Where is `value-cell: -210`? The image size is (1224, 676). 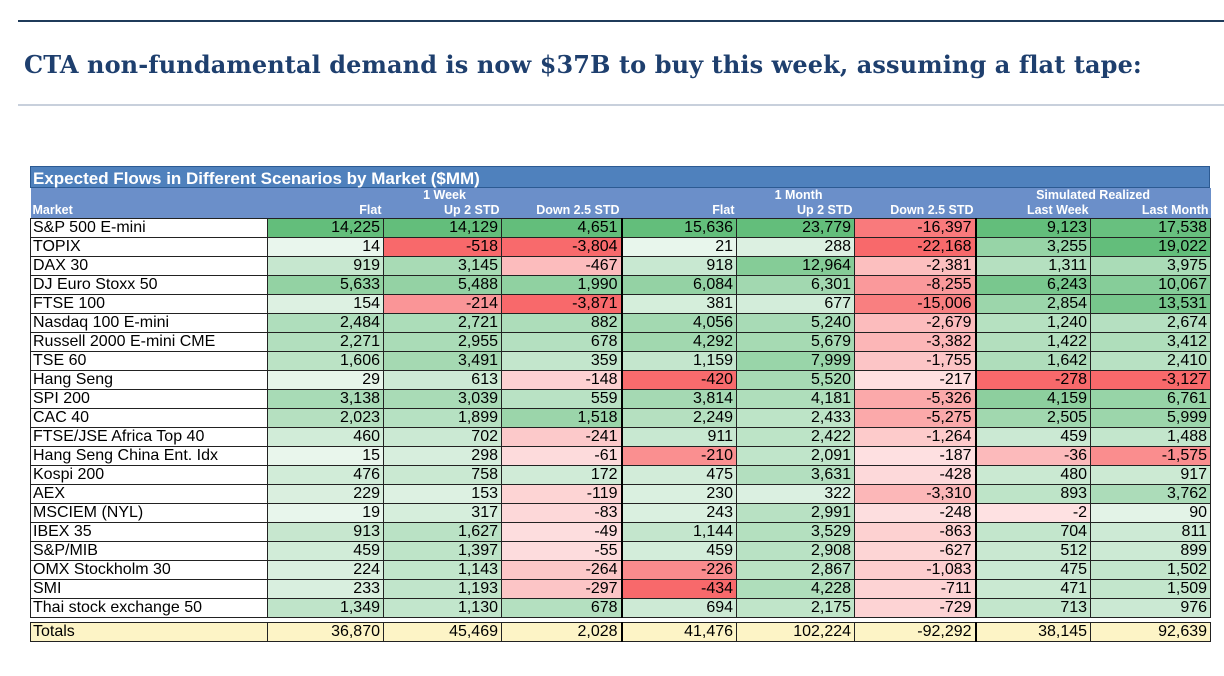 value-cell: -210 is located at coordinates (679, 456).